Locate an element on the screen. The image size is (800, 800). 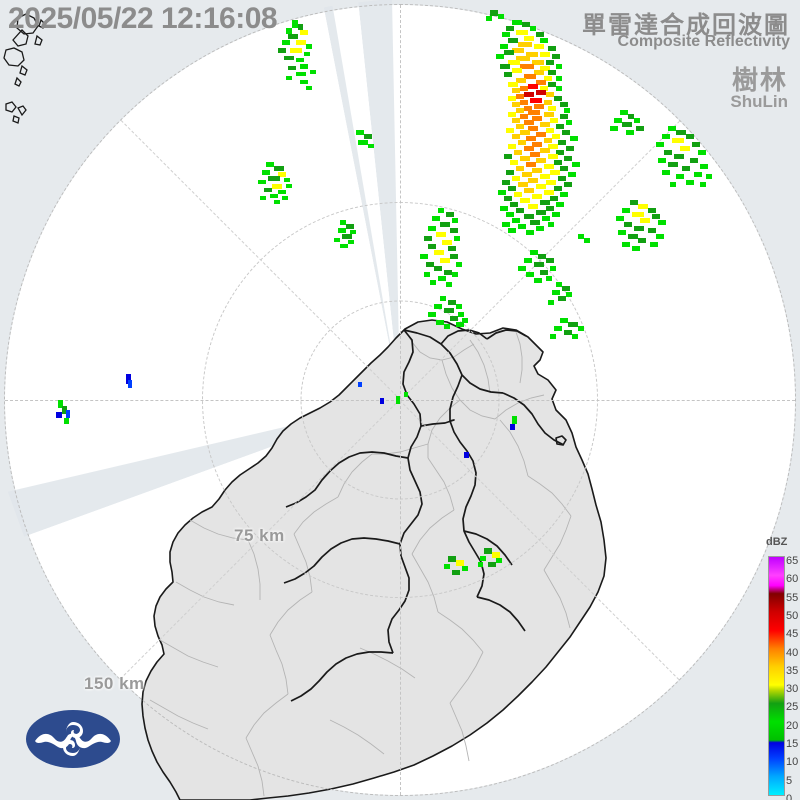
colorbar-tick: 10 is located at coordinates (792, 762).